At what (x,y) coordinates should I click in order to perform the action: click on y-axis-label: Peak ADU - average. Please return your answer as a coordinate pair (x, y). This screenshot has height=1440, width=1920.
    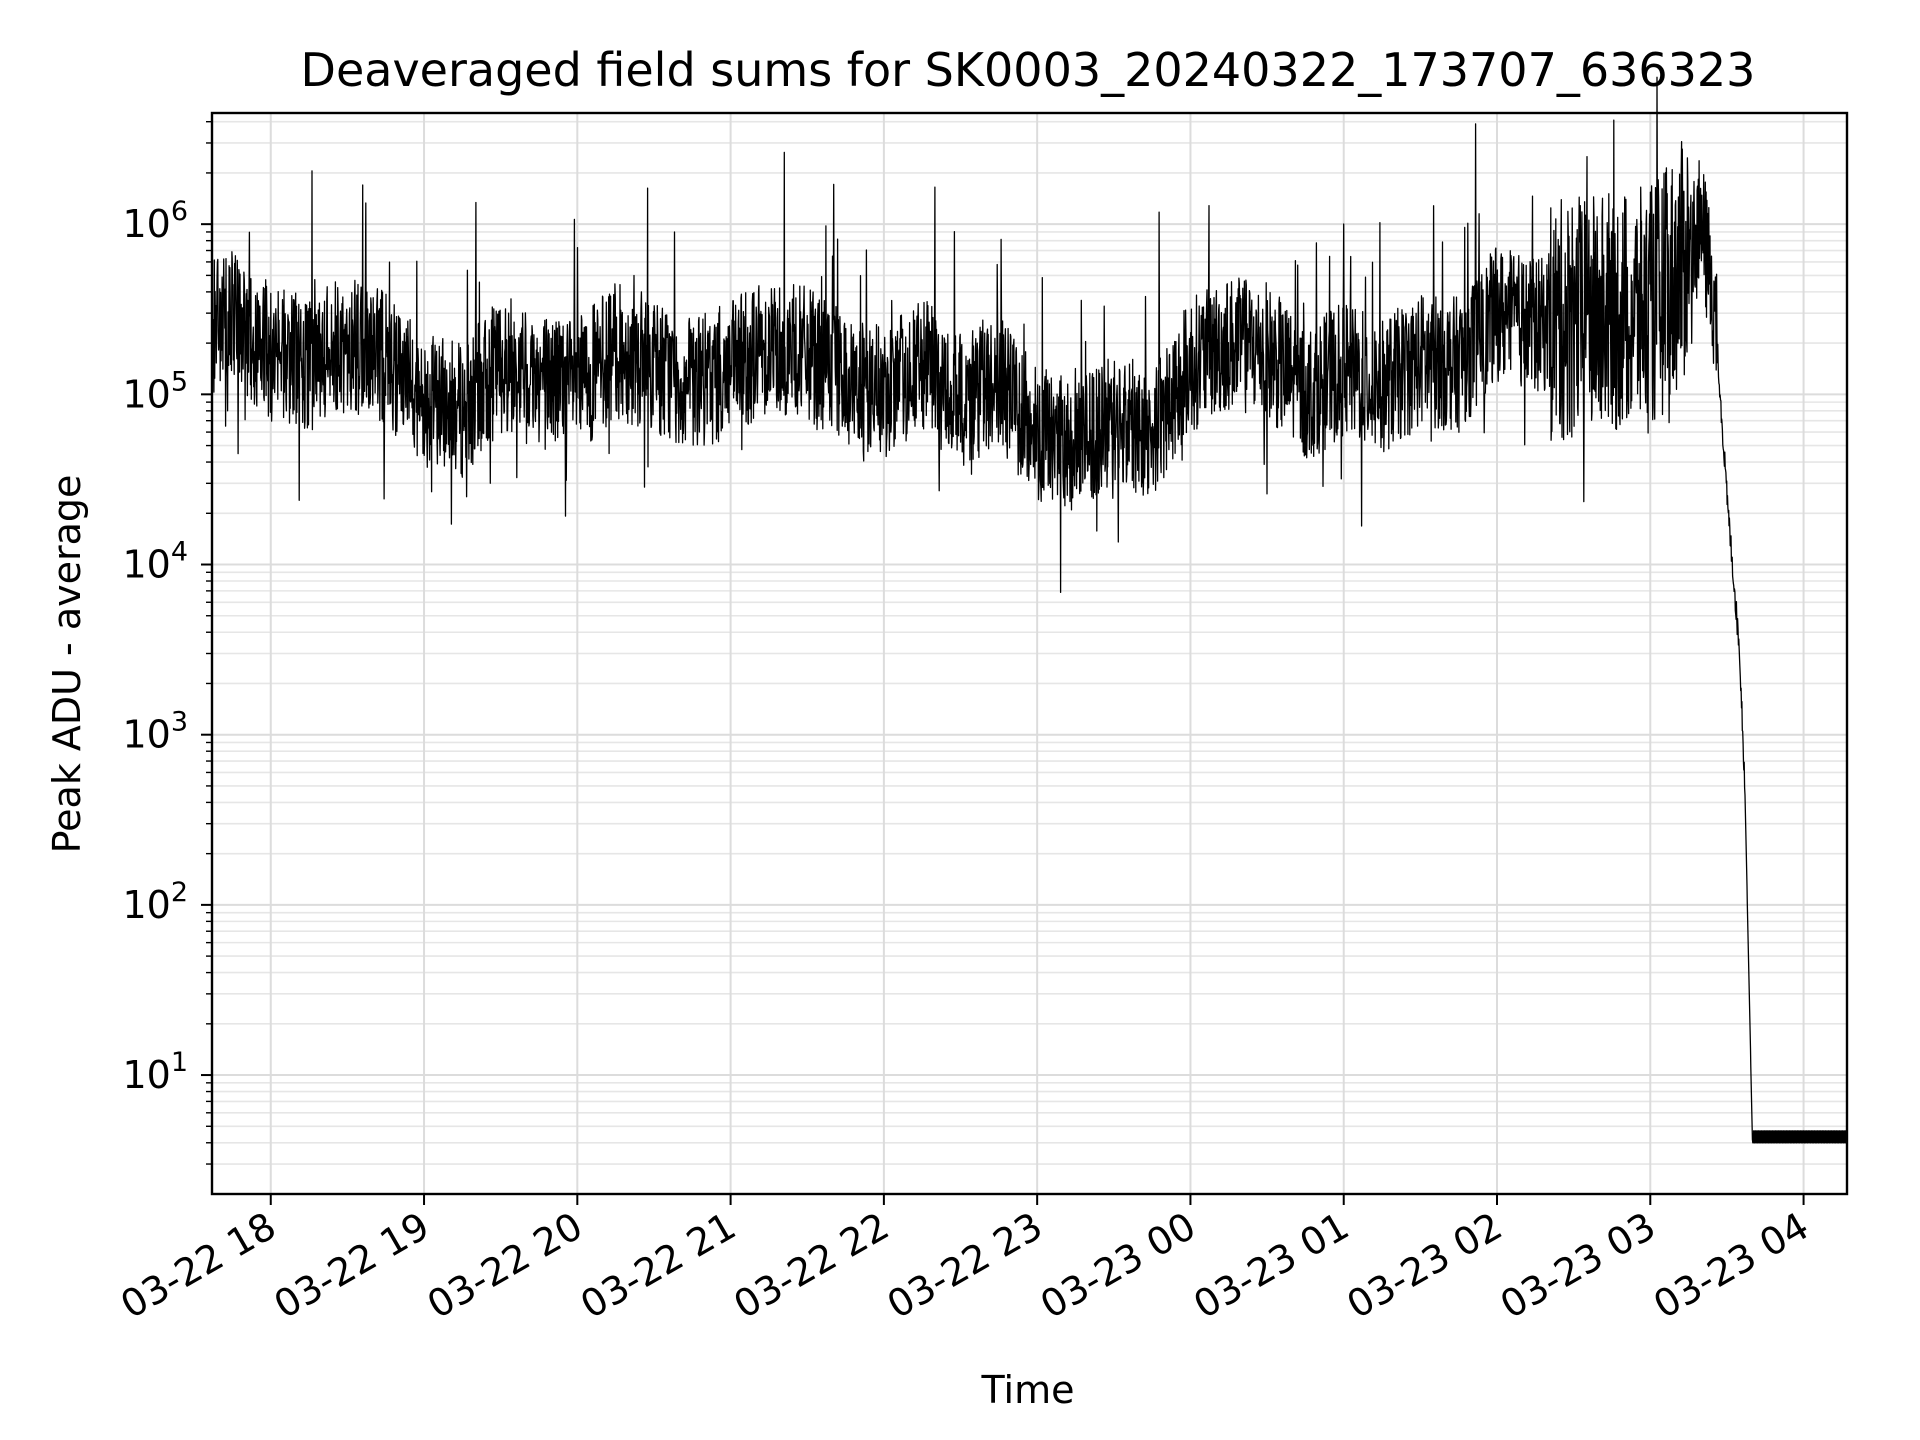
    Looking at the image, I should click on (67, 664).